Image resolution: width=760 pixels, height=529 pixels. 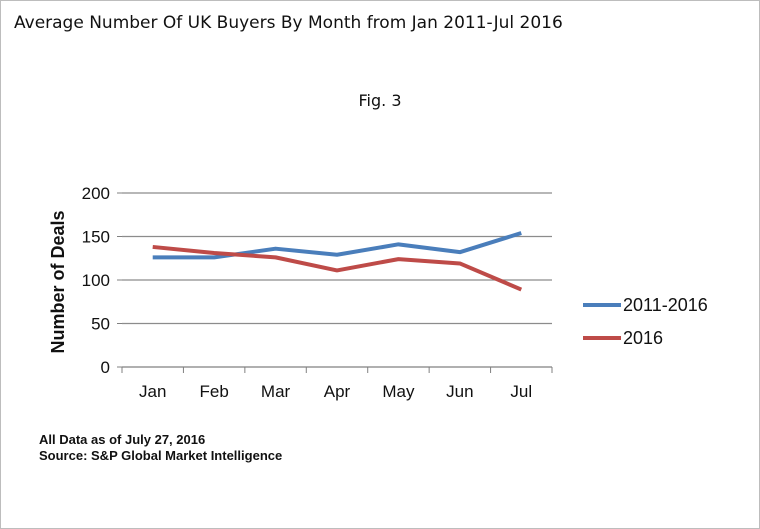 I want to click on y-tick-label: 100, so click(x=96, y=280).